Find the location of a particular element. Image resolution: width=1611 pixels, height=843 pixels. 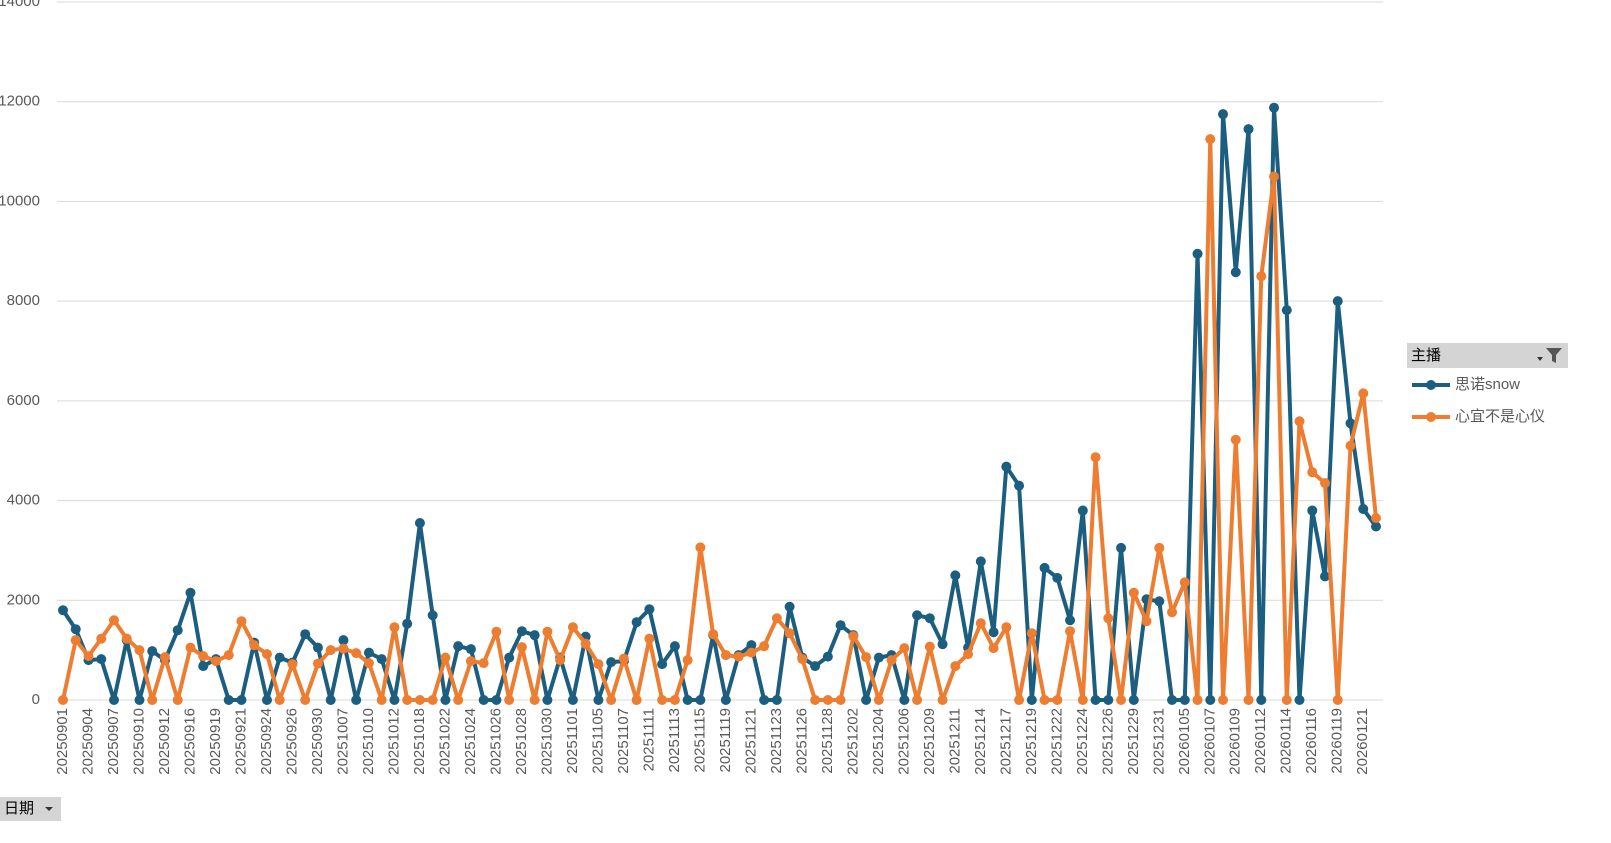

x-tick-label: 20251022 is located at coordinates (444, 741).